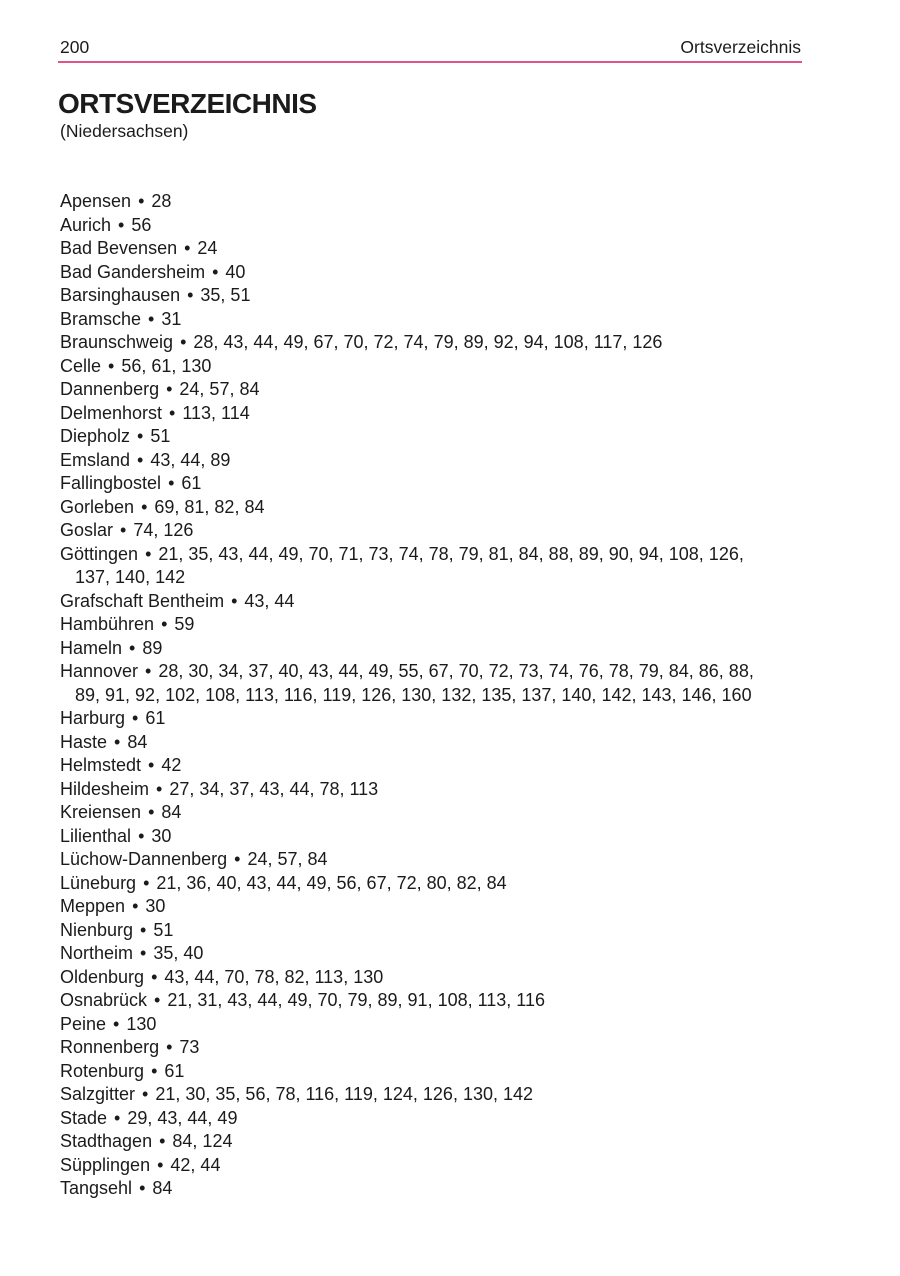 This screenshot has height=1276, width=900. I want to click on page-numbers: 74, 126, so click(163, 530).